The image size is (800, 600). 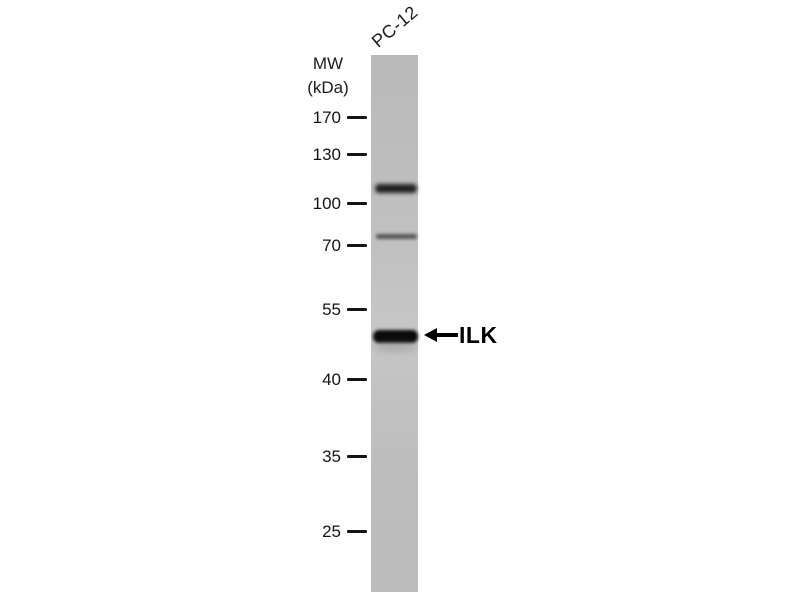 I want to click on arrow-shaft, so click(x=446, y=335).